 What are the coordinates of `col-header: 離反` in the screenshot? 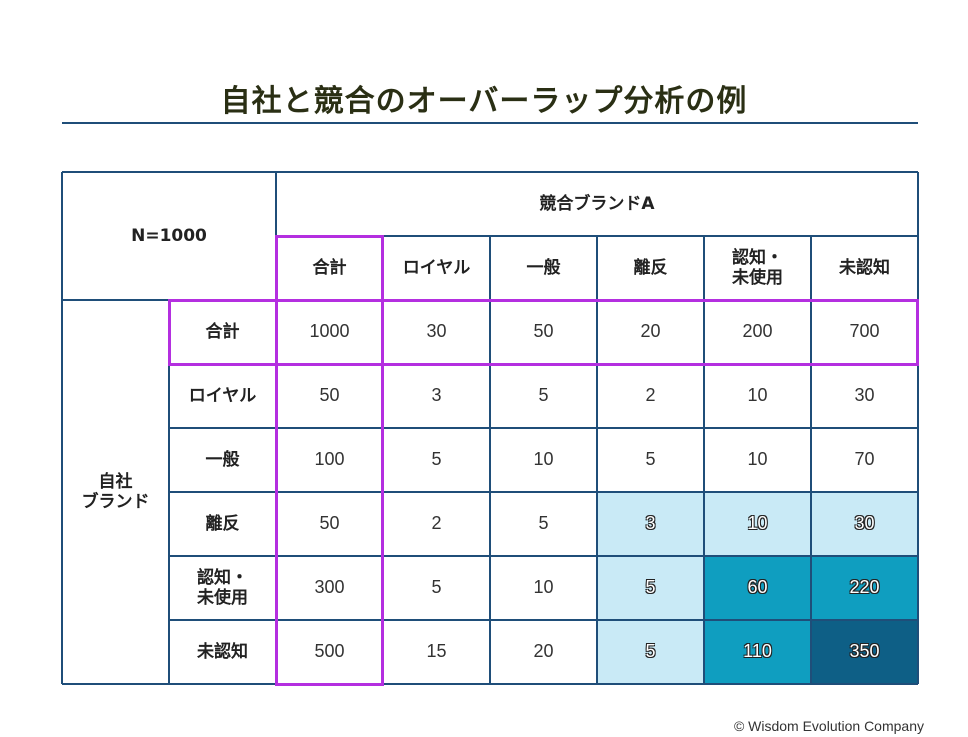 It's located at (650, 267).